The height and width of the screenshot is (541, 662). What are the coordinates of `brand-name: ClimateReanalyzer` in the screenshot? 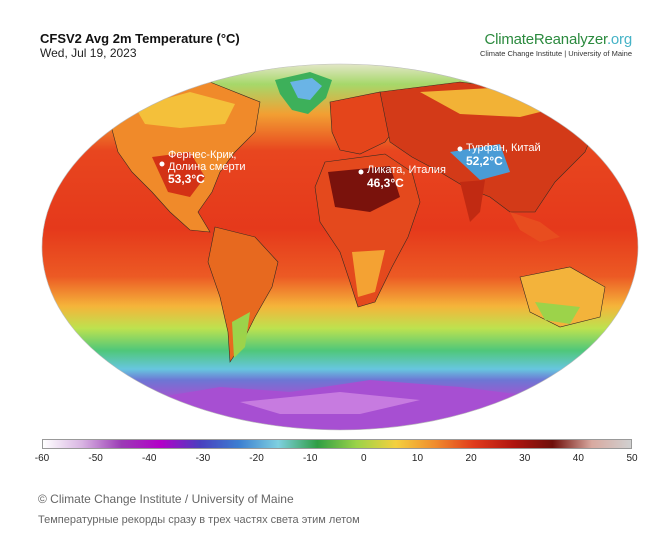 It's located at (545, 39).